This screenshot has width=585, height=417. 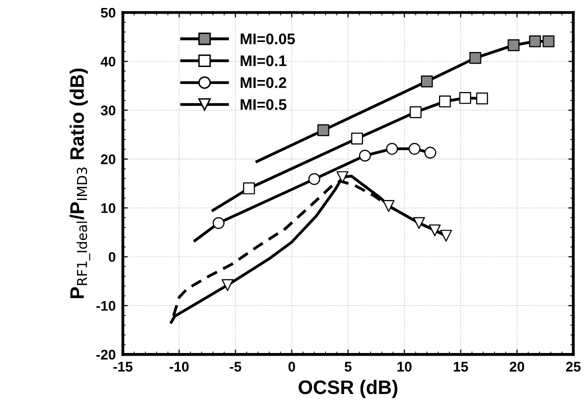 I want to click on x-tick-label: 15, so click(x=461, y=367).